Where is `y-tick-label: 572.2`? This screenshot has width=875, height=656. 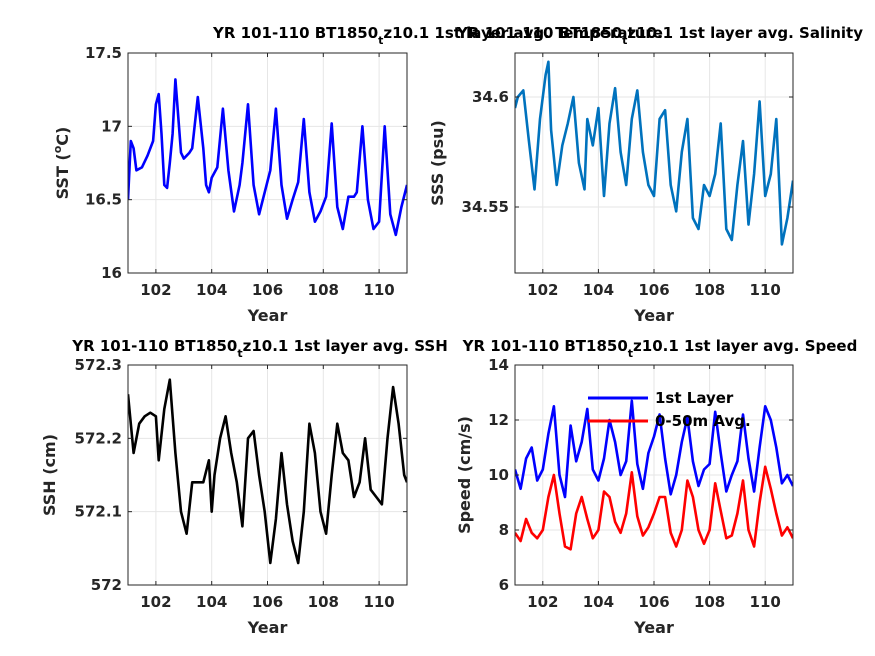
y-tick-label: 572.2 is located at coordinates (98, 438).